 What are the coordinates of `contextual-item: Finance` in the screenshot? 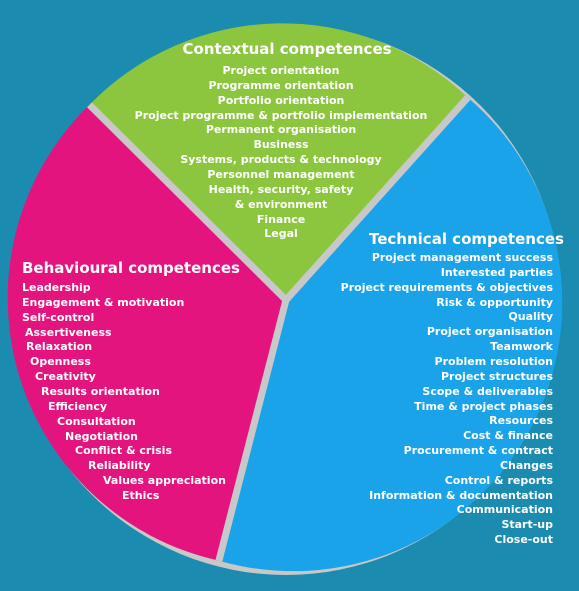 It's located at (281, 219).